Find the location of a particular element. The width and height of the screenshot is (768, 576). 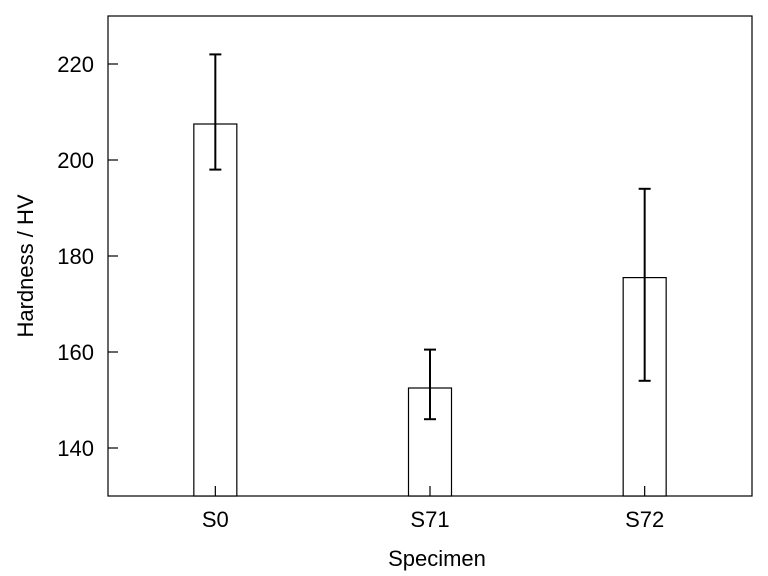

y-tick-label: 180 is located at coordinates (75, 256).